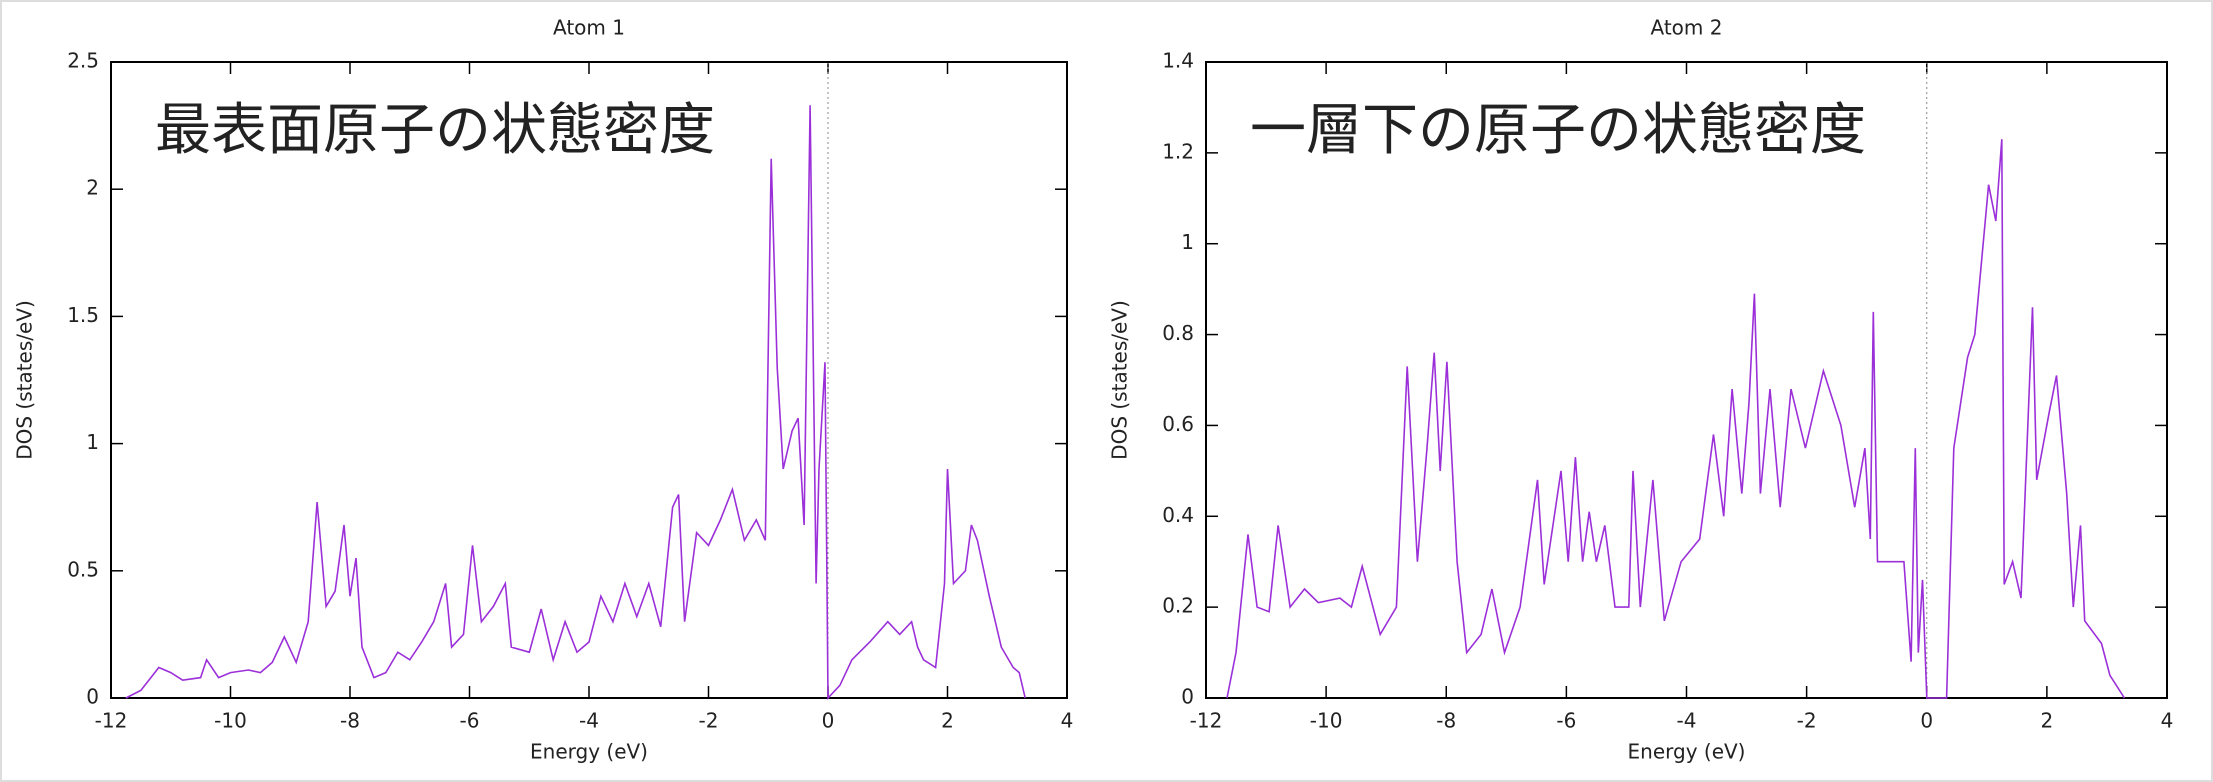 This screenshot has width=2213, height=782. What do you see at coordinates (1687, 28) in the screenshot?
I see `chart-title: Atom 2` at bounding box center [1687, 28].